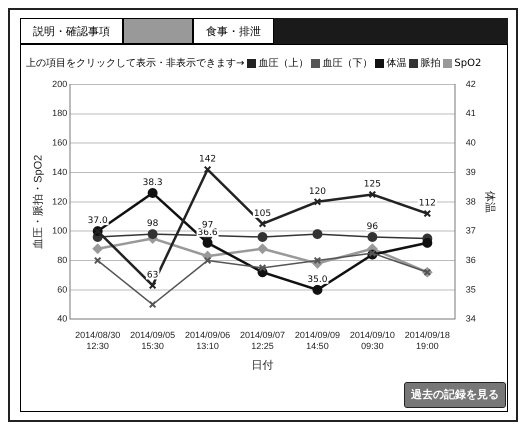  I want to click on x-tick-label: 2014/09/05 15:30, so click(153, 340).